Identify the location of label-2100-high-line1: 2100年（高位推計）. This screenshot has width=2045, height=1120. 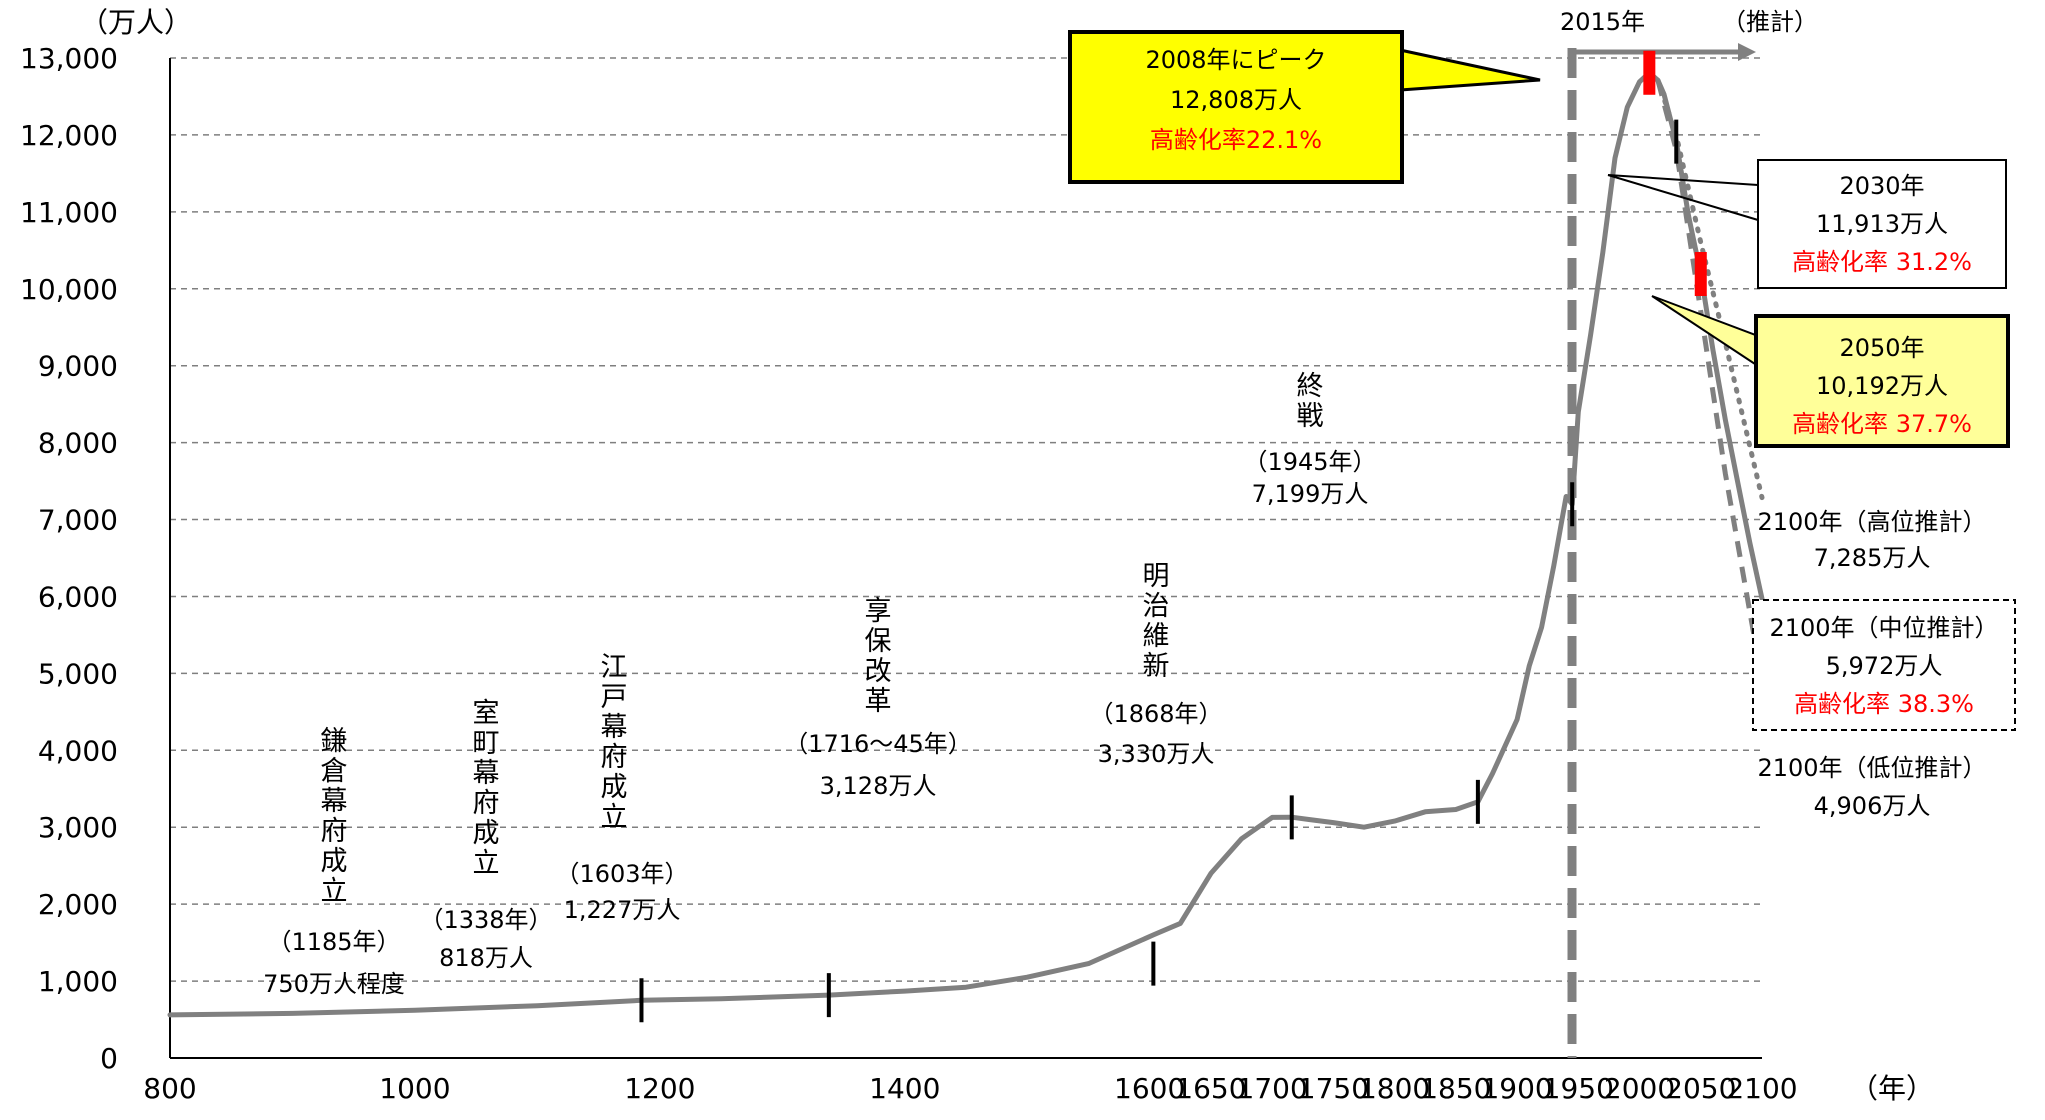
(1871, 522).